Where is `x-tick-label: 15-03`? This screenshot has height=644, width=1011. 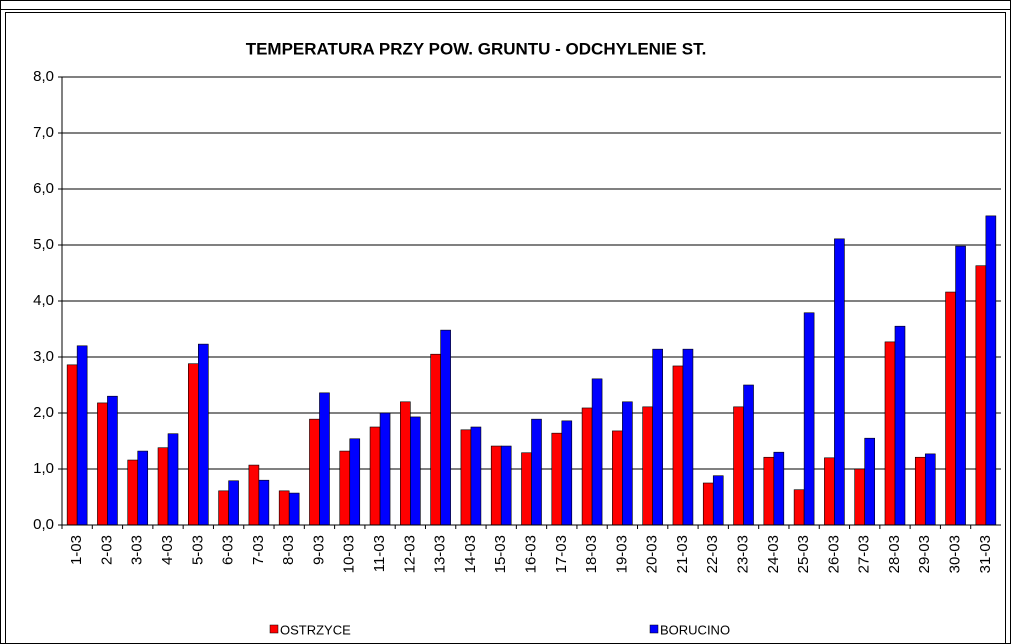
x-tick-label: 15-03 is located at coordinates (500, 554).